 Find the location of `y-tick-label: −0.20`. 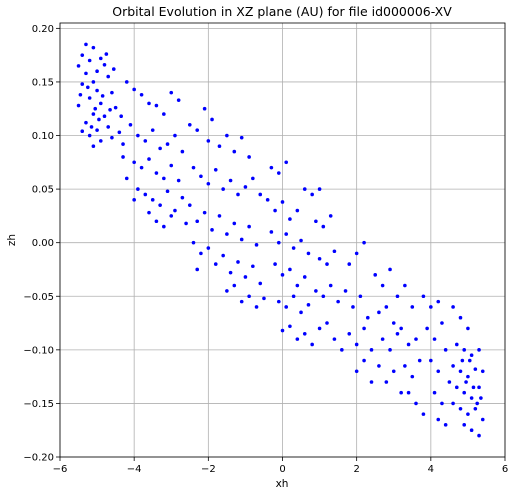

y-tick-label: −0.20 is located at coordinates (38, 458).